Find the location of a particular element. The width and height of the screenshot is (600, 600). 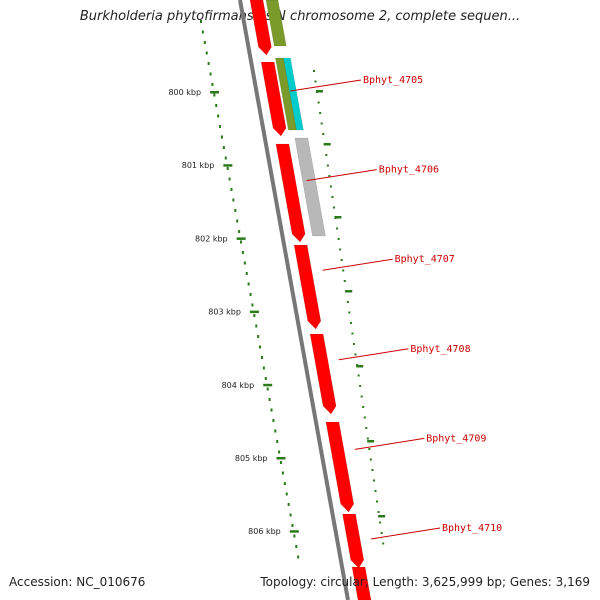

gene-label: Bphyt_4708 is located at coordinates (440, 349).